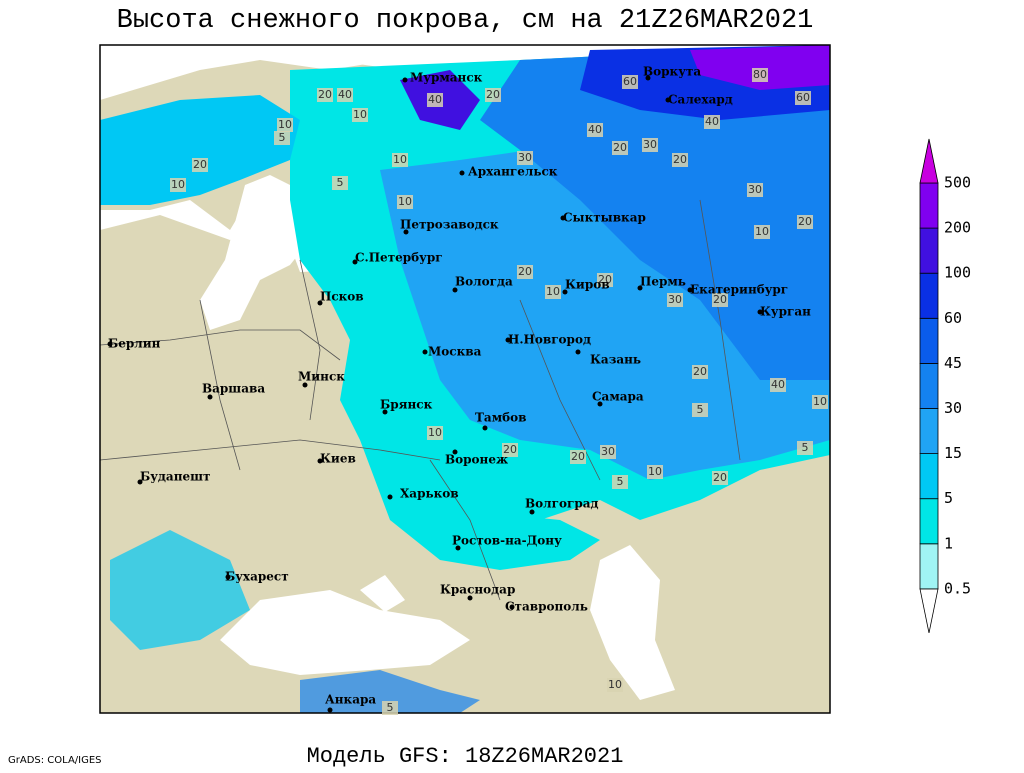  I want to click on city-label: Анкара, so click(350, 700).